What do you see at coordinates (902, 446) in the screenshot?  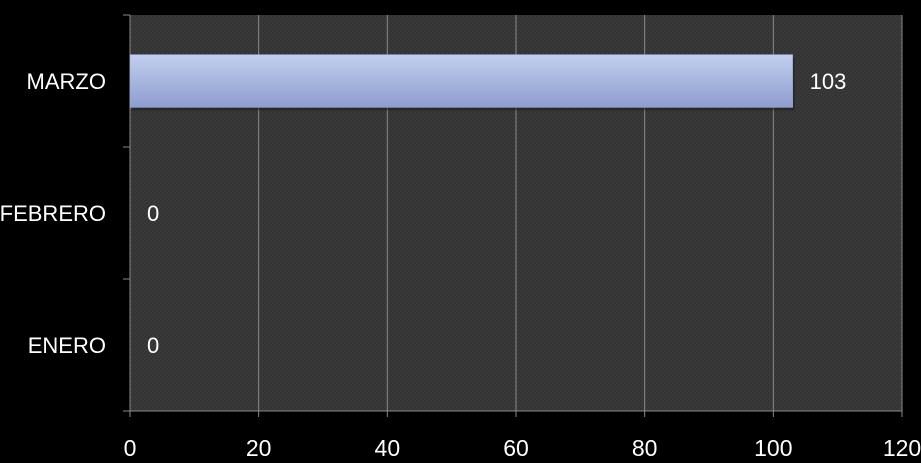 I see `x-tick-label: 120` at bounding box center [902, 446].